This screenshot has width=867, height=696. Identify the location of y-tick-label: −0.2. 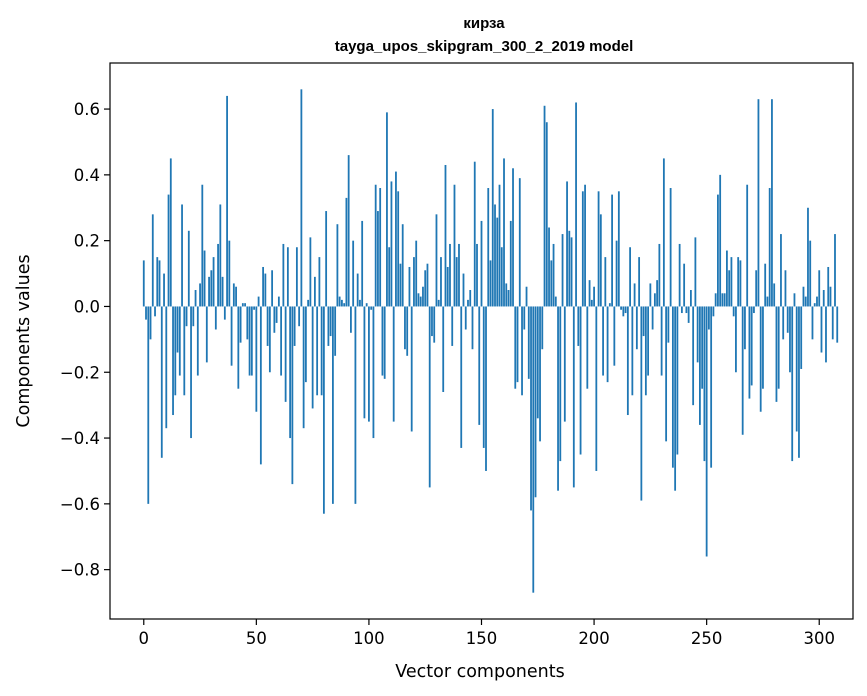
(80, 372).